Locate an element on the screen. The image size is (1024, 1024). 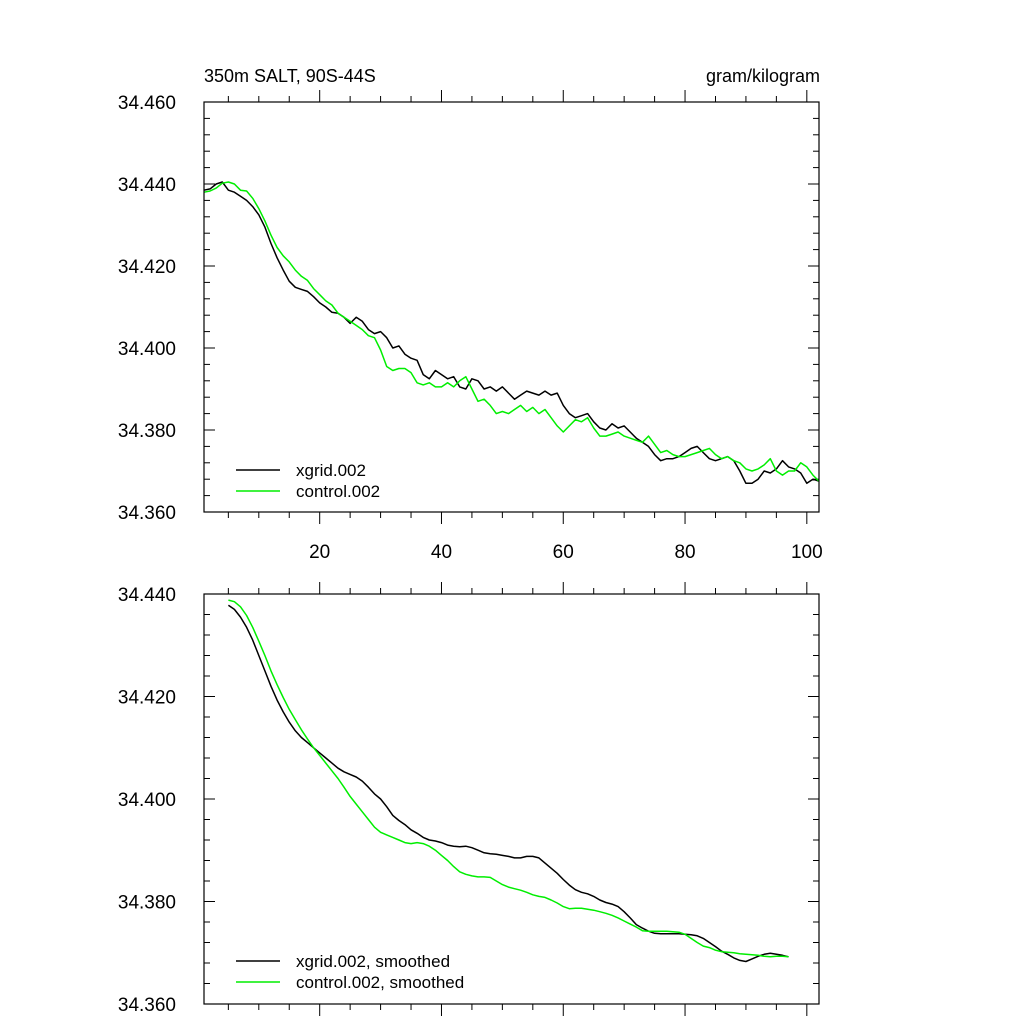
x-tick-label: 20 is located at coordinates (319, 552).